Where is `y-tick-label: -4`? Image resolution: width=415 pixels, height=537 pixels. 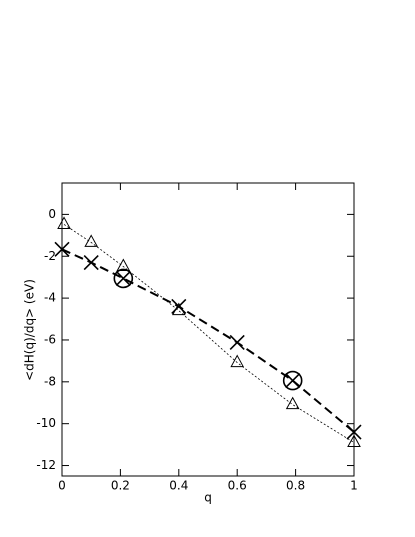 y-tick-label: -4 is located at coordinates (50, 298).